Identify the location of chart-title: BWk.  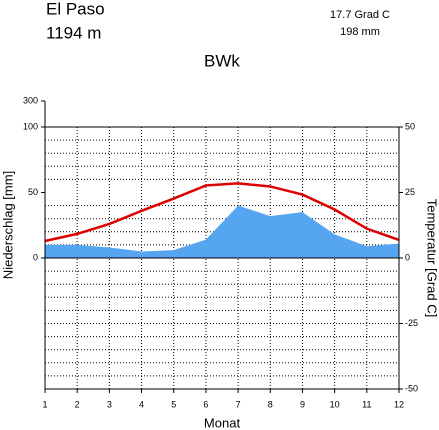
(222, 60).